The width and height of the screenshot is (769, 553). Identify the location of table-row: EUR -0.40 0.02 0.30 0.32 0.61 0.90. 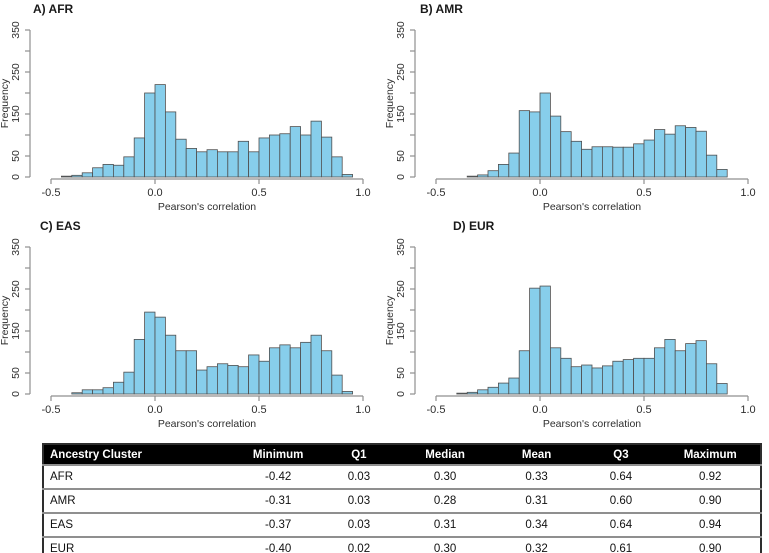
(402, 544).